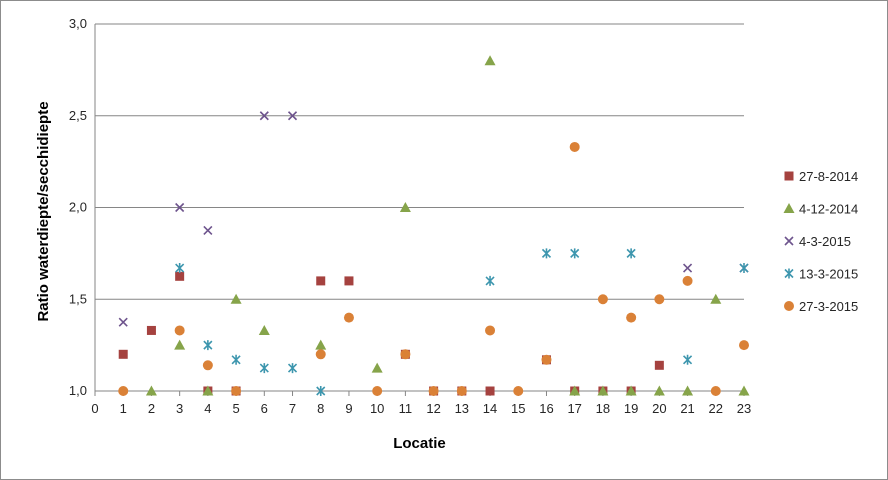 Image resolution: width=888 pixels, height=480 pixels. I want to click on x-tick-label: 20, so click(659, 408).